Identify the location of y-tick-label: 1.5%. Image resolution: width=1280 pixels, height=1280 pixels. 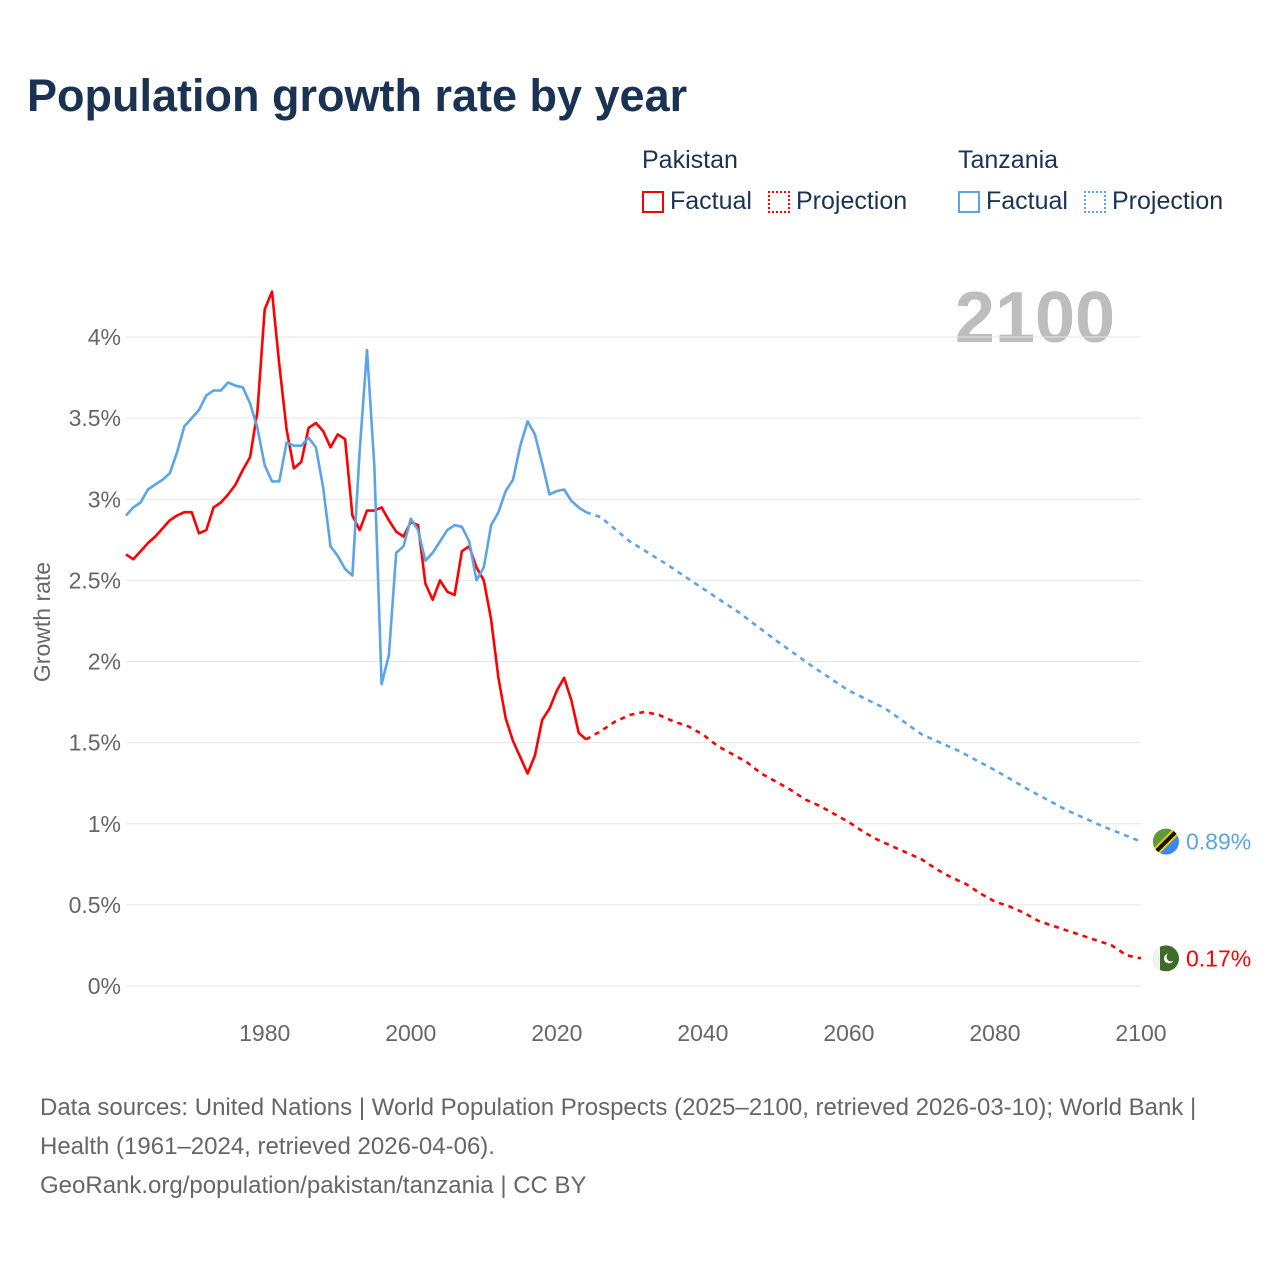
(95, 743).